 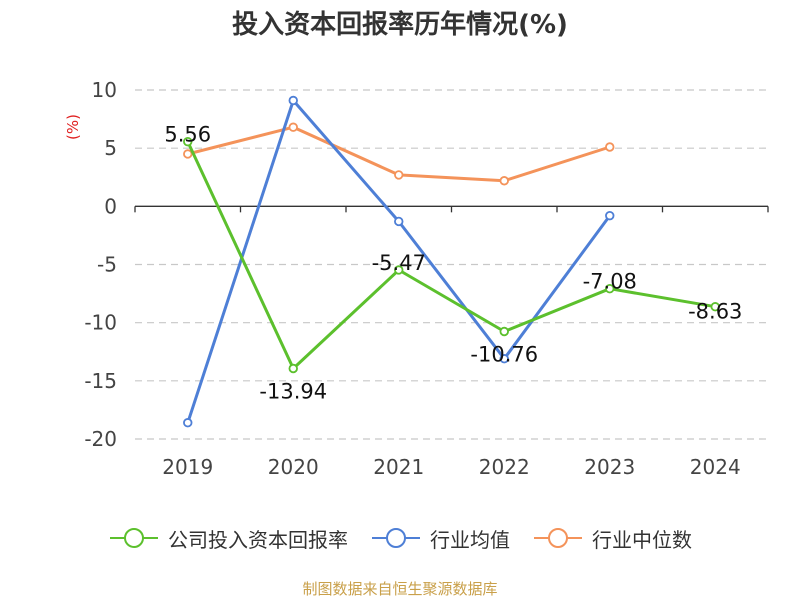 I want to click on y-tick-label: 10, so click(x=104, y=90).